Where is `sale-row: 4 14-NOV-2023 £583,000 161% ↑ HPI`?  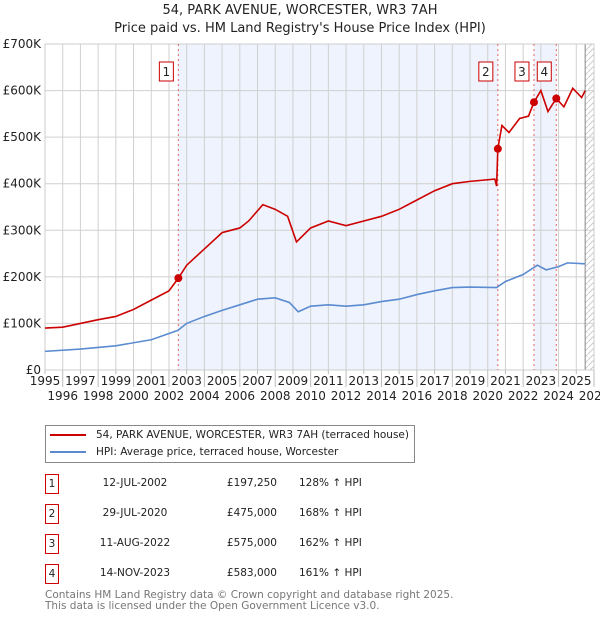 sale-row: 4 14-NOV-2023 £583,000 161% ↑ HPI is located at coordinates (225, 575).